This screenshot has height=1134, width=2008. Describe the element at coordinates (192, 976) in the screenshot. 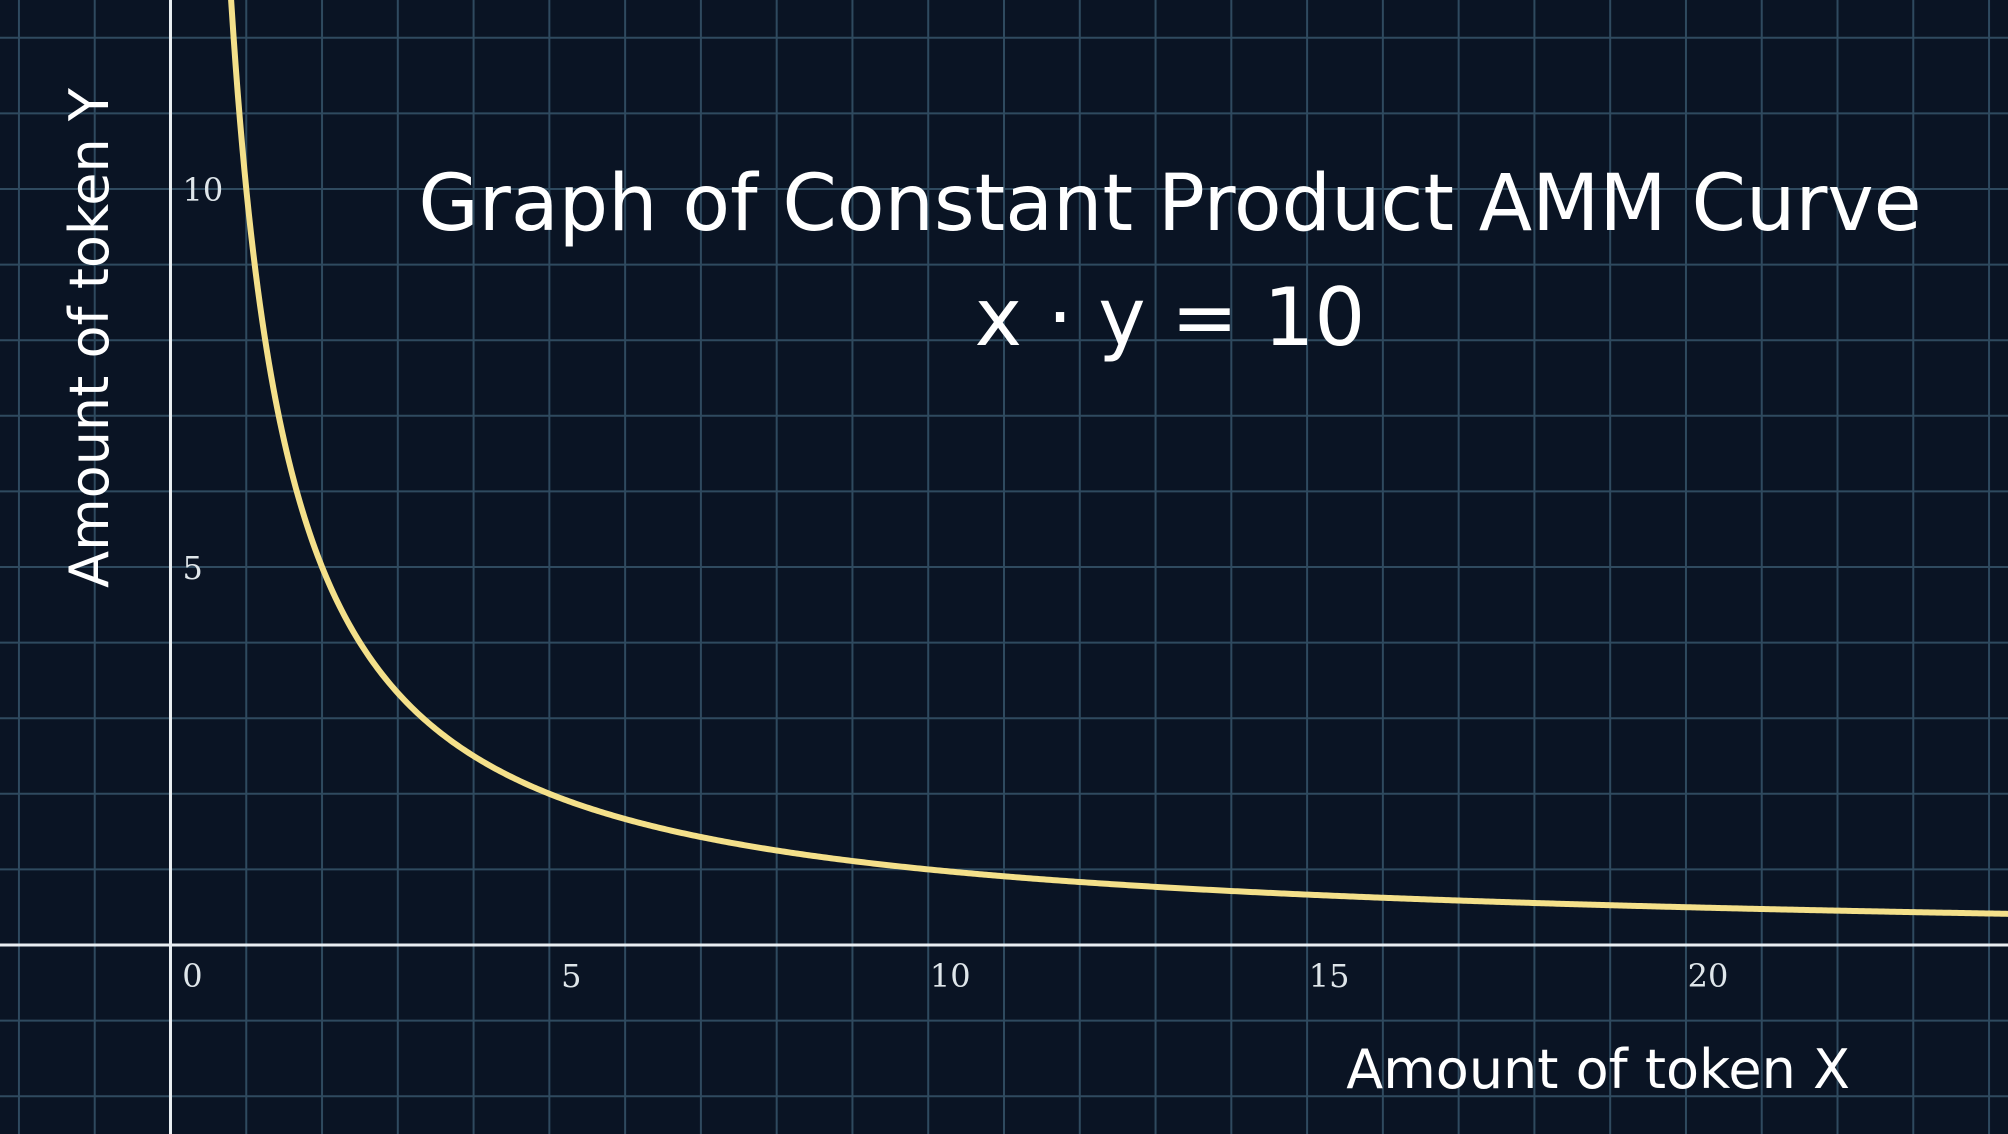

I see `x-tick-label: 0` at that location.